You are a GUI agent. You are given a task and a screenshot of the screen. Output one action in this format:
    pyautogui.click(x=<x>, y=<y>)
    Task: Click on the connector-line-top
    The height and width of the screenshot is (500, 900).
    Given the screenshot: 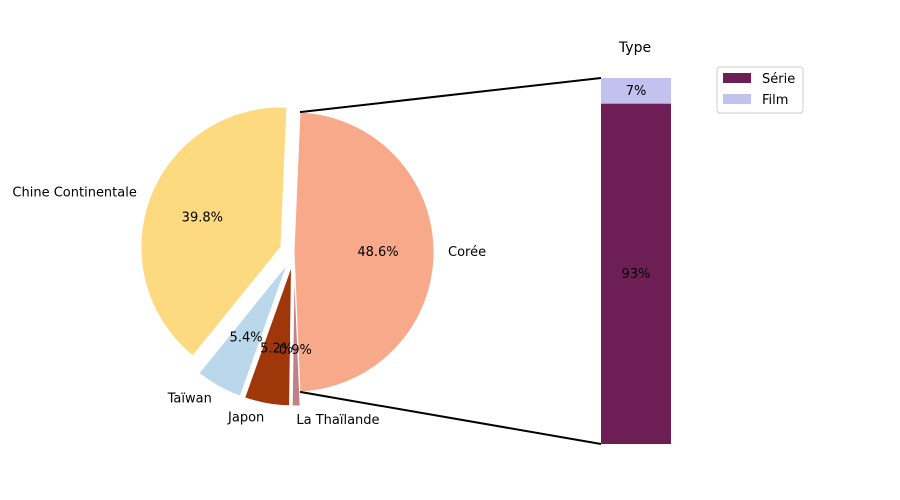 What is the action you would take?
    pyautogui.click(x=450, y=95)
    